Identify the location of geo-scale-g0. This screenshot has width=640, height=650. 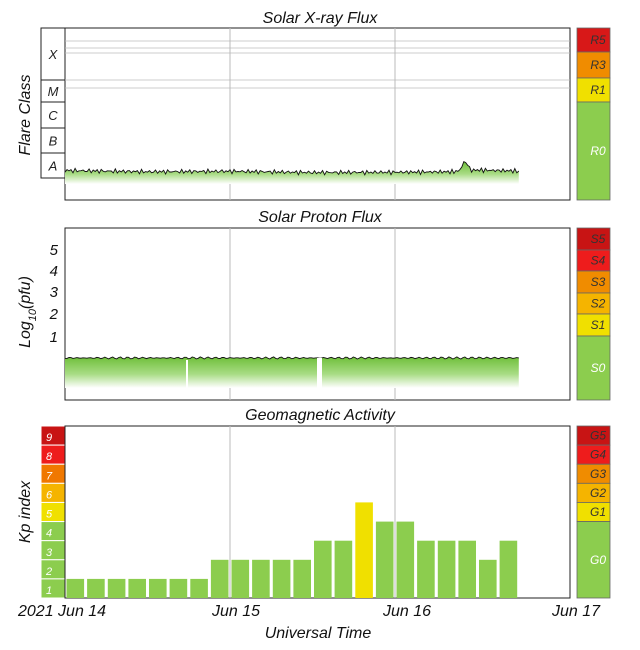
(593, 560).